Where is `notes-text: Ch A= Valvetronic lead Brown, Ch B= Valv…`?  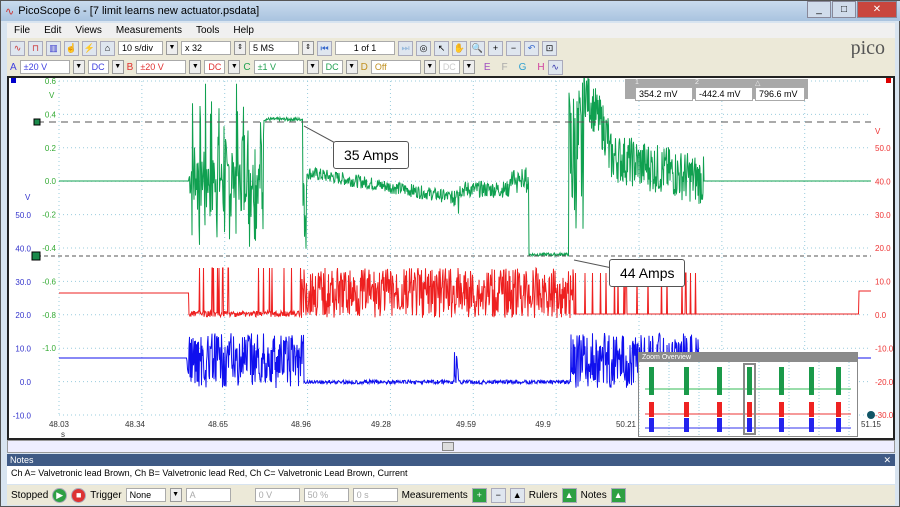 notes-text: Ch A= Valvetronic lead Brown, Ch B= Valv… is located at coordinates (451, 475).